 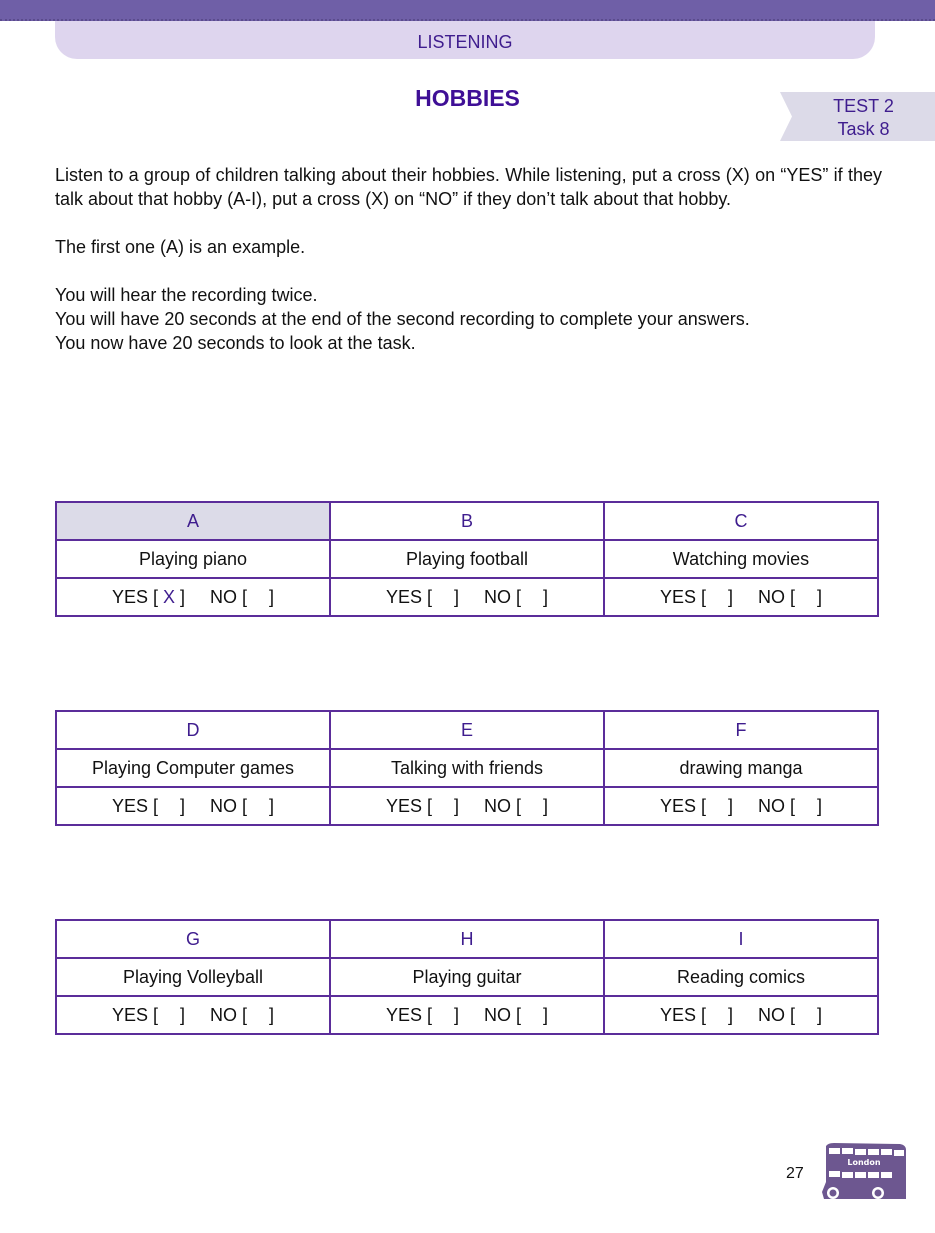 I want to click on page-number: 27, so click(x=795, y=1173).